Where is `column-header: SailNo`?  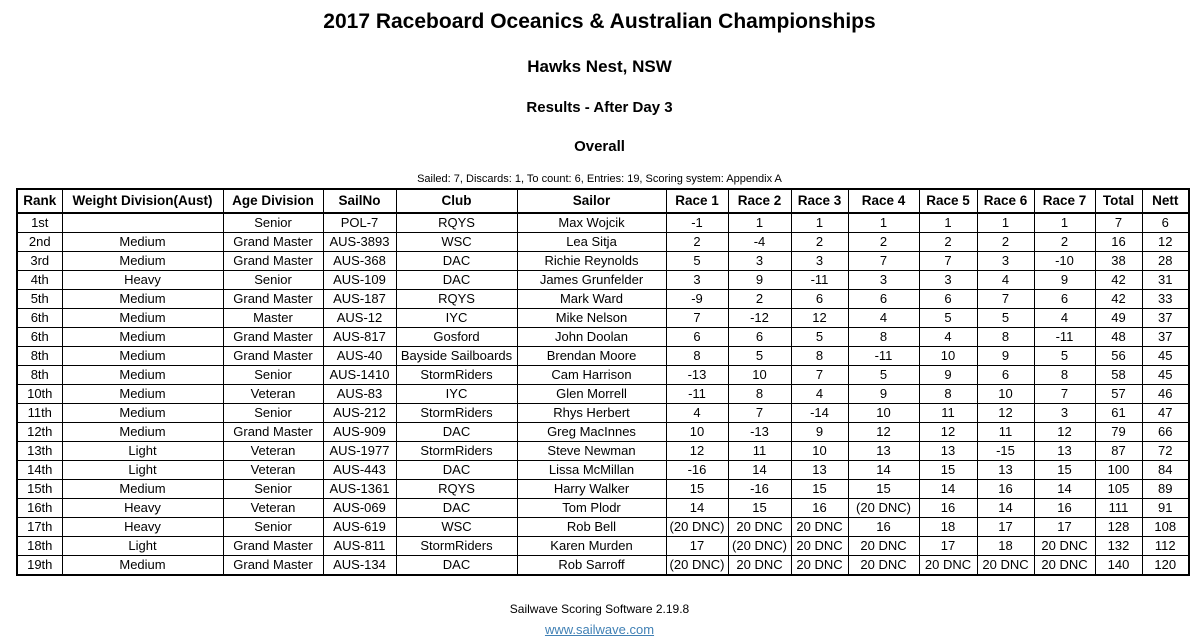 column-header: SailNo is located at coordinates (359, 201).